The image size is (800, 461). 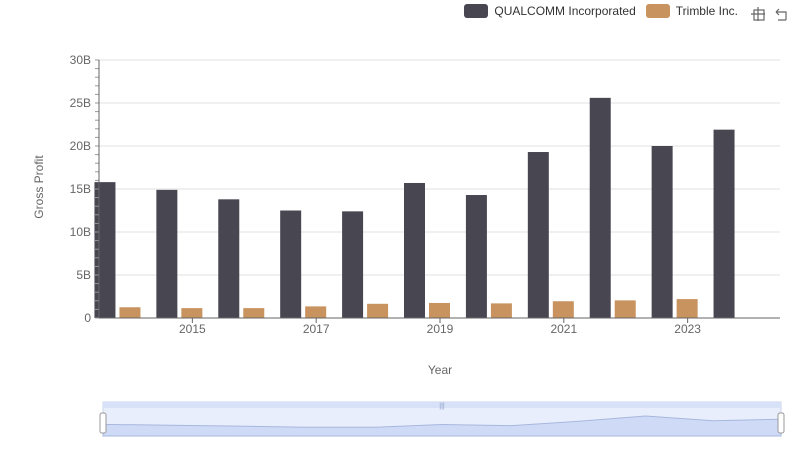 I want to click on bar-trimble-2016, so click(x=254, y=313).